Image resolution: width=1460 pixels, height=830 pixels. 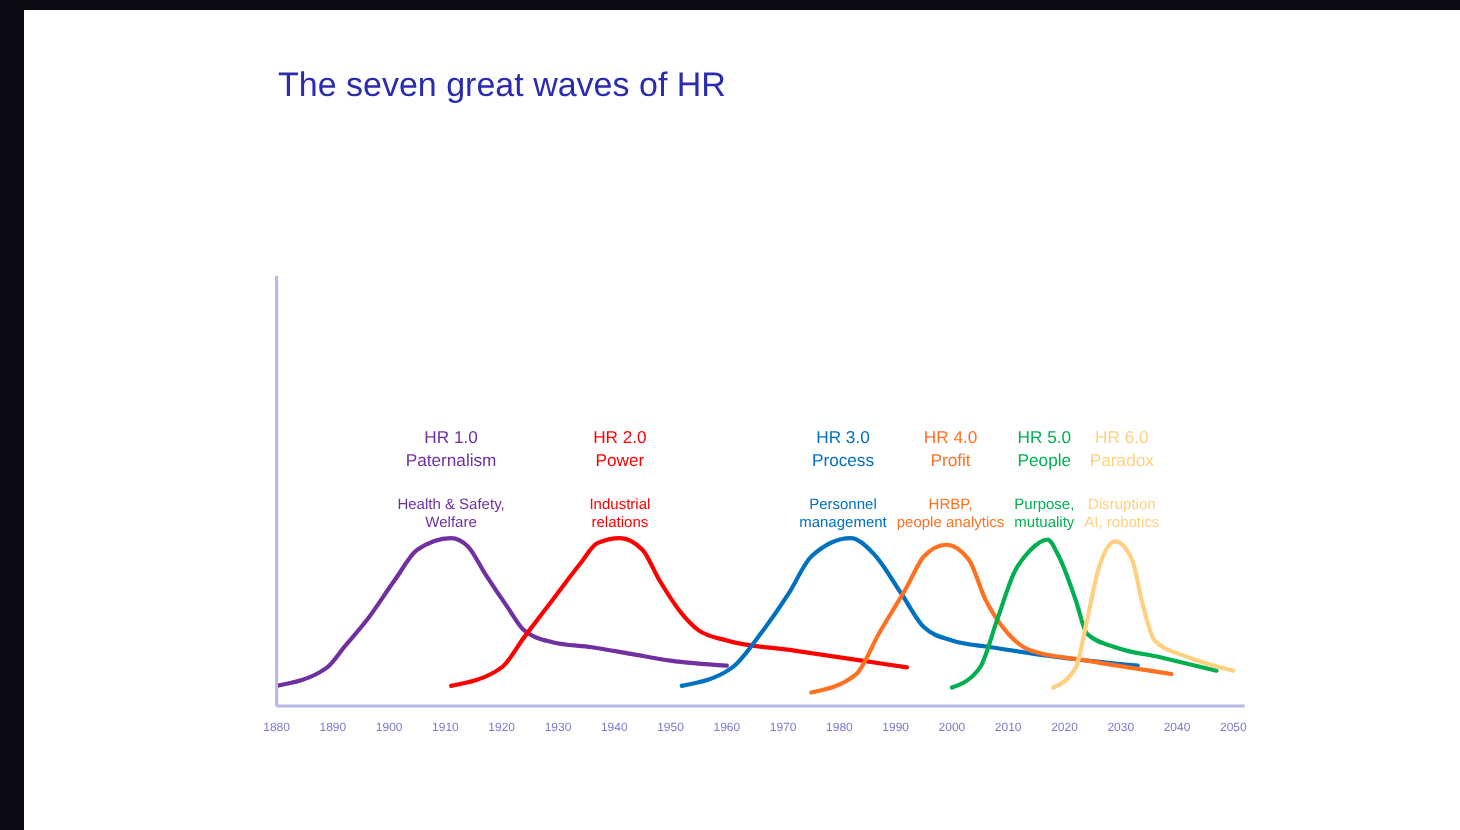 I want to click on text: HR 5.0 People, so click(x=1044, y=448).